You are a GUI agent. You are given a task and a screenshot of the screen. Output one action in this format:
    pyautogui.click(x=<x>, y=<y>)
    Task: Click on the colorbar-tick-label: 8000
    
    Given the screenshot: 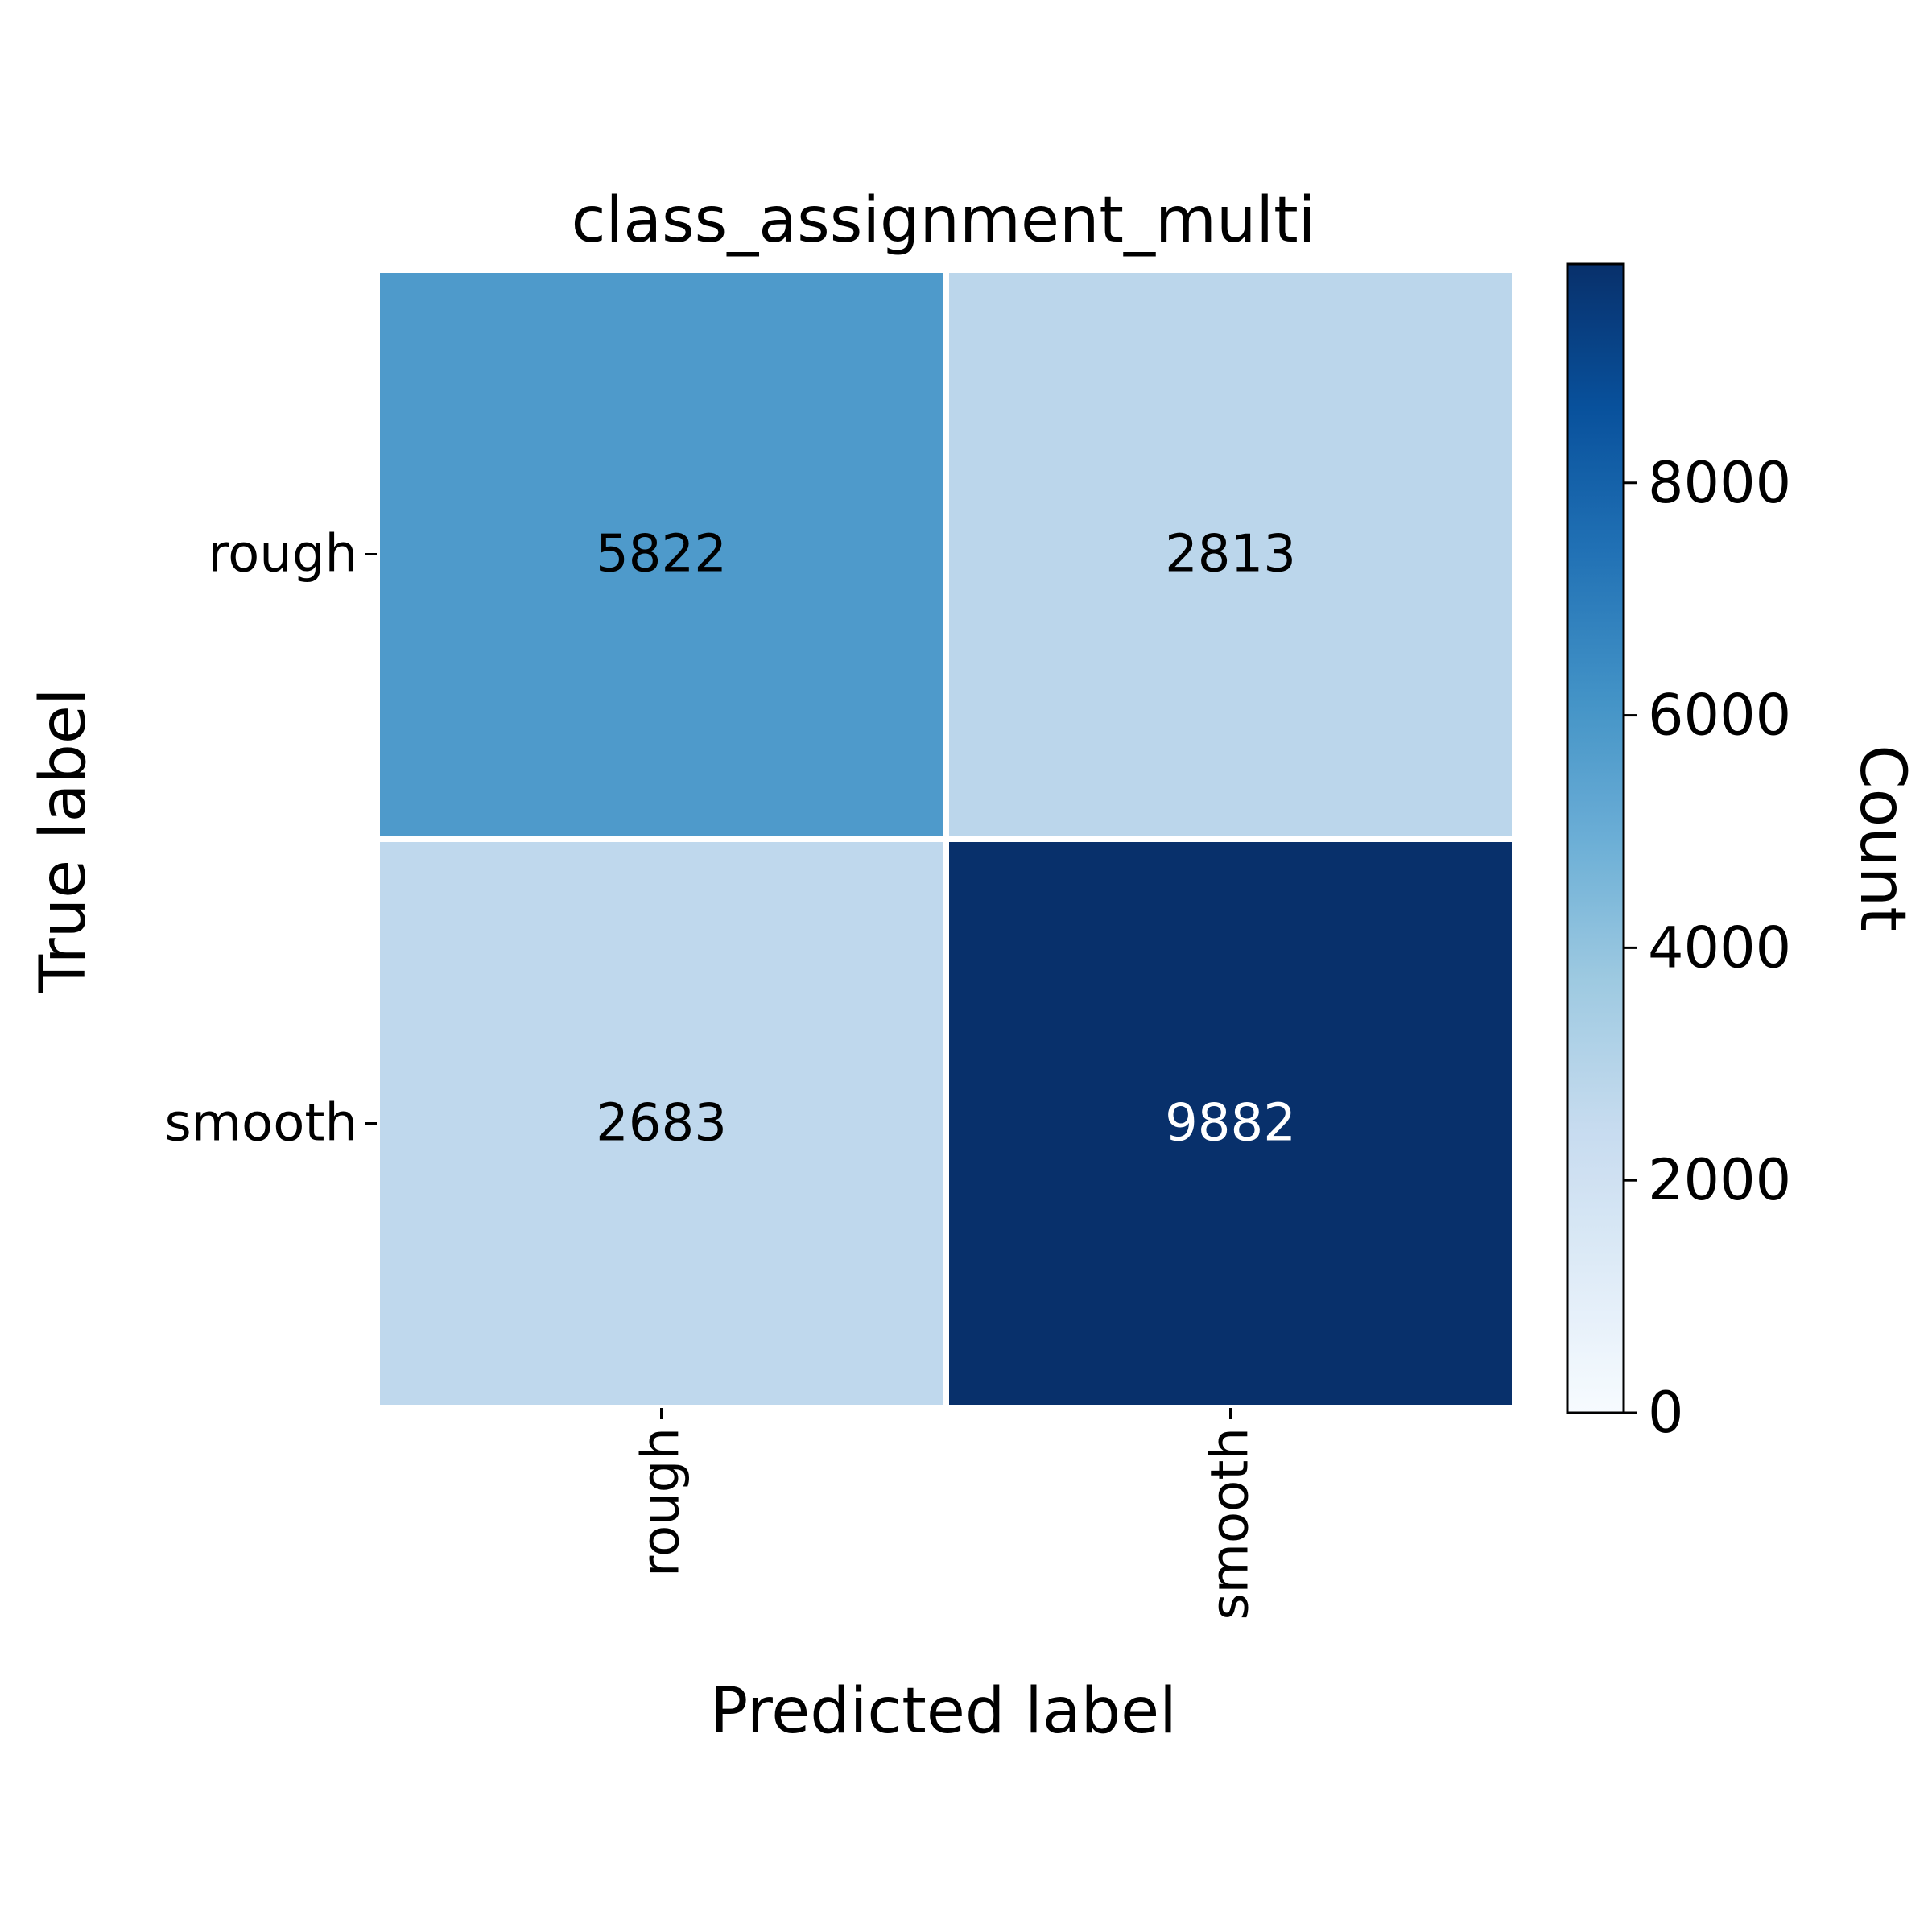 What is the action you would take?
    pyautogui.click(x=1719, y=483)
    